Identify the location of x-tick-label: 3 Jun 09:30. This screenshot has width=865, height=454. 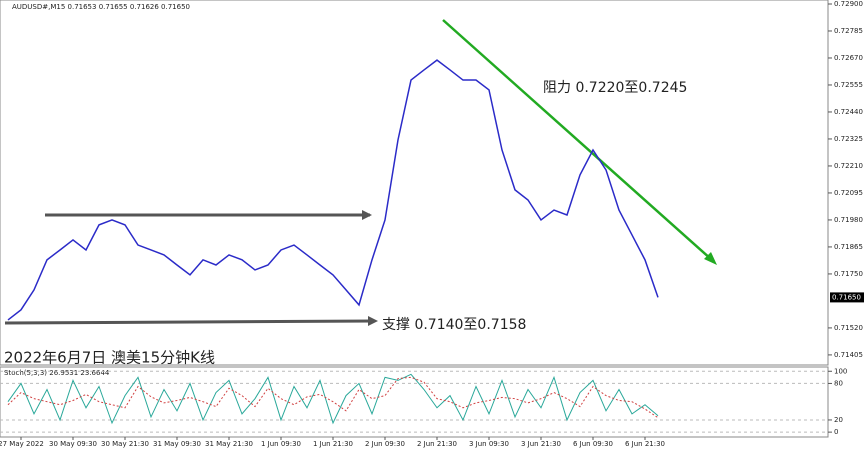
(489, 444).